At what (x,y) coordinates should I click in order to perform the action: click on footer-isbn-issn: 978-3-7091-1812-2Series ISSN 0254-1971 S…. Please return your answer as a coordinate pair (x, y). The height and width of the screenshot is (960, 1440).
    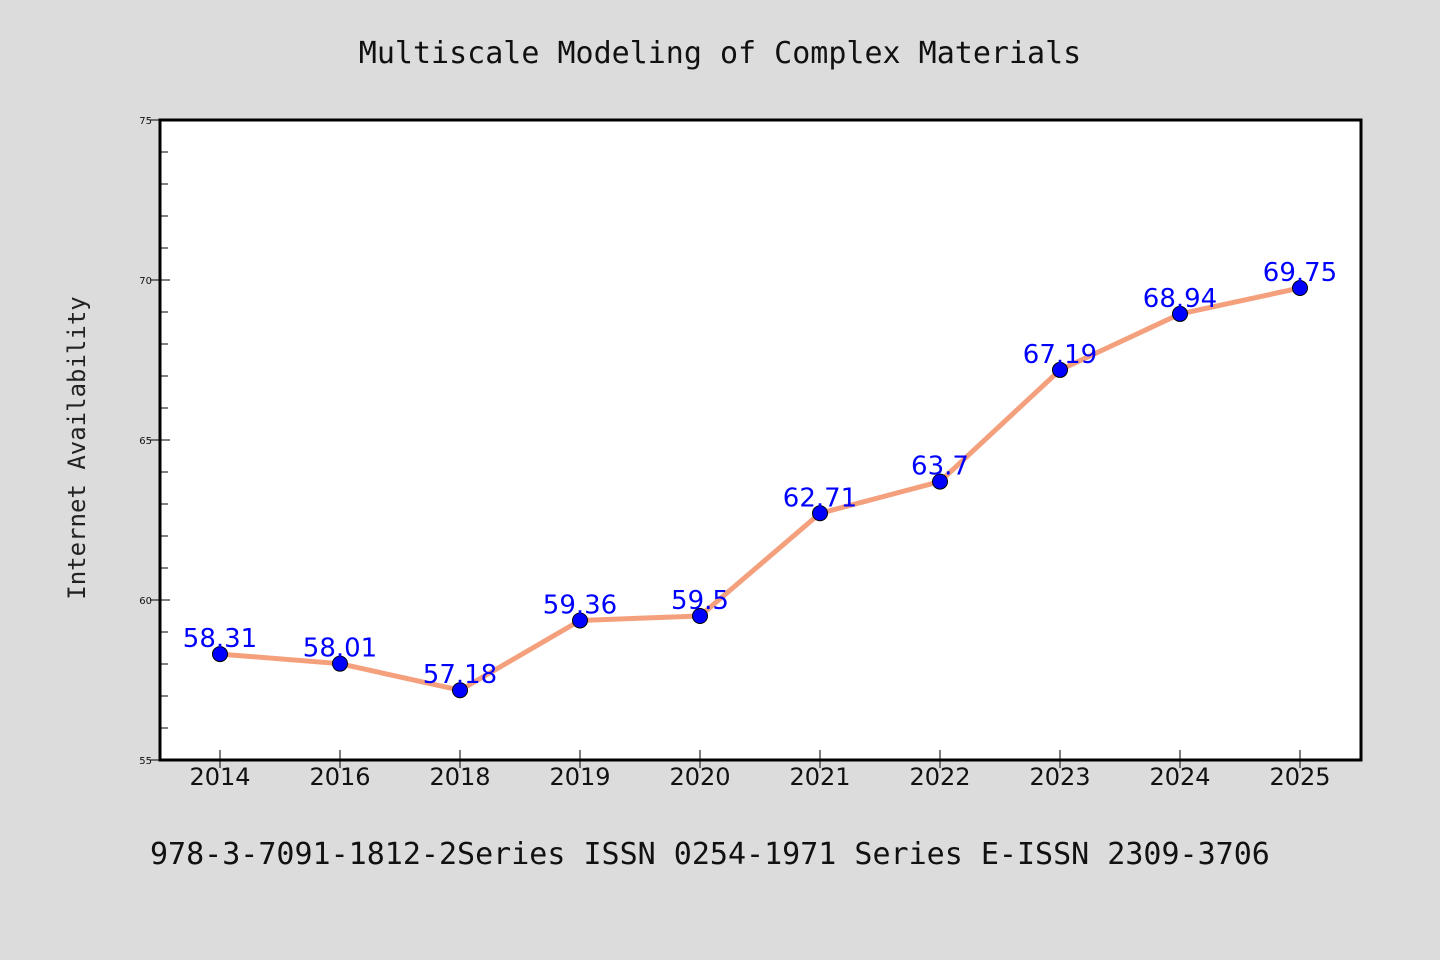
    Looking at the image, I should click on (710, 854).